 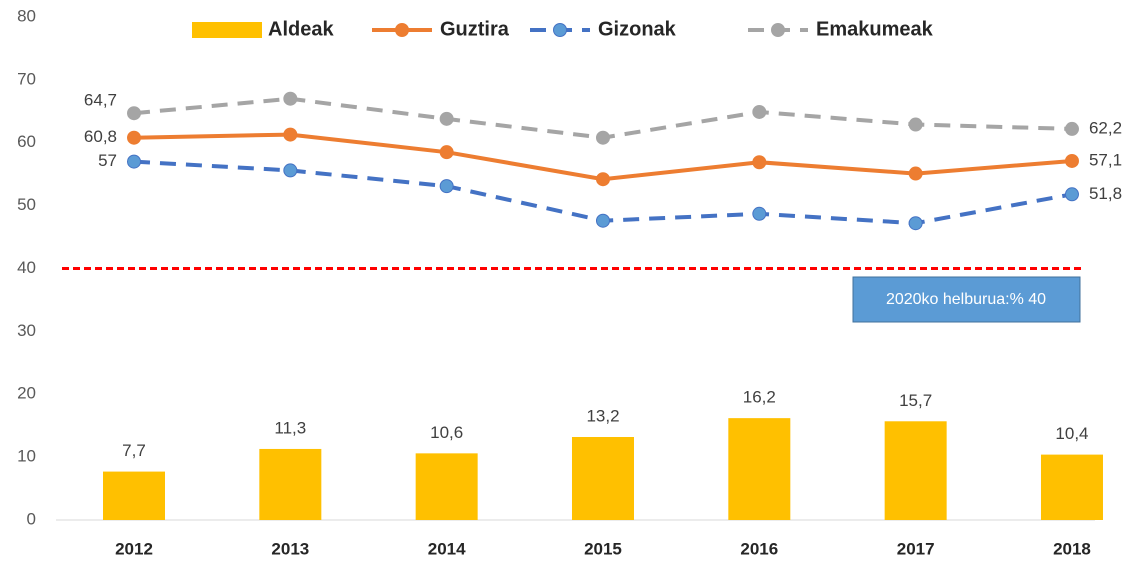 What do you see at coordinates (916, 548) in the screenshot?
I see `x-tick-label: 2017` at bounding box center [916, 548].